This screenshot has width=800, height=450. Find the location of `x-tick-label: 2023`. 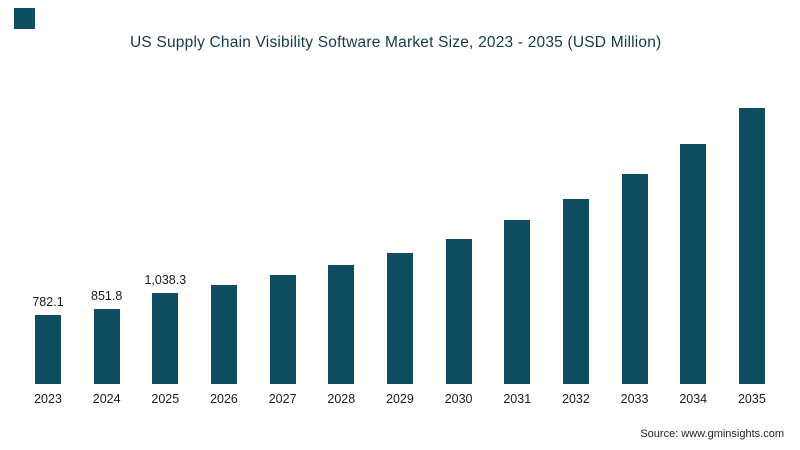

x-tick-label: 2023 is located at coordinates (48, 399).